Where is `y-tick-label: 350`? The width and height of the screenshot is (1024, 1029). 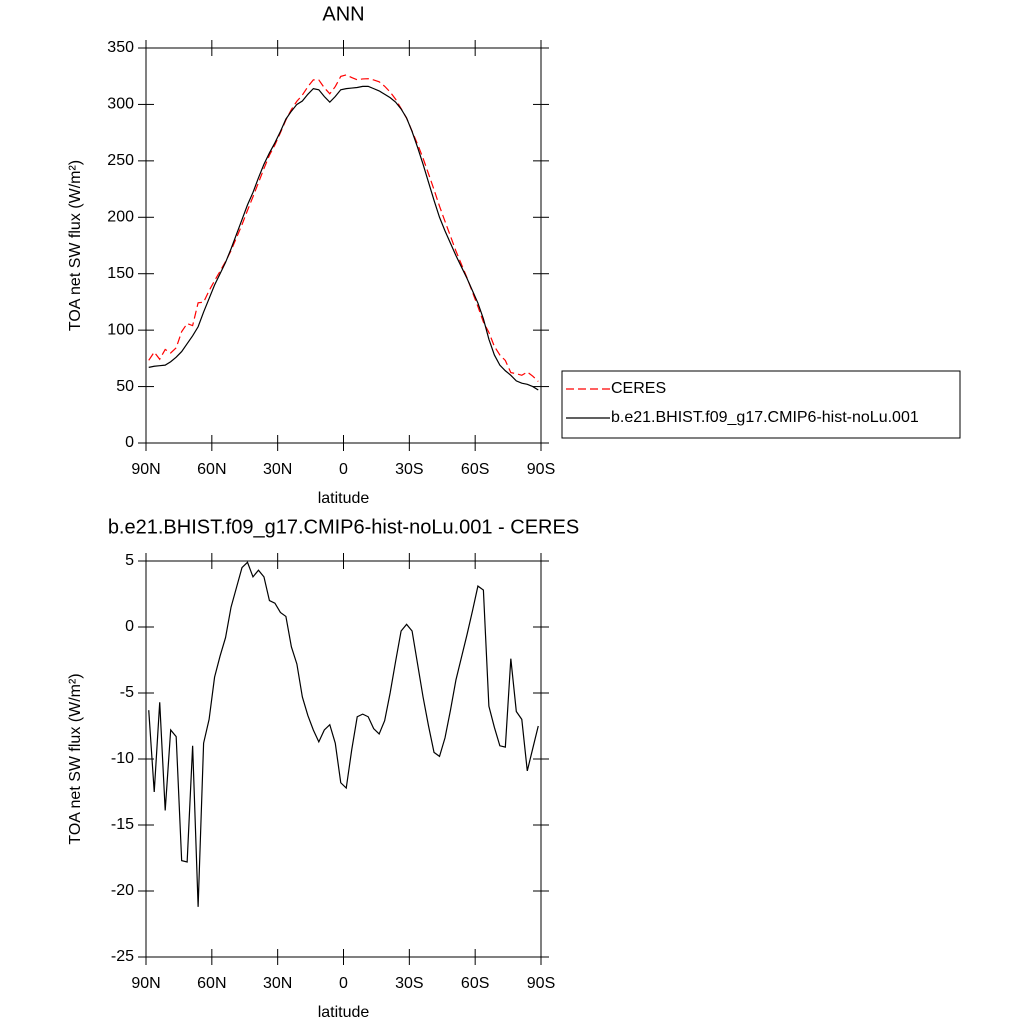 y-tick-label: 350 is located at coordinates (120, 47).